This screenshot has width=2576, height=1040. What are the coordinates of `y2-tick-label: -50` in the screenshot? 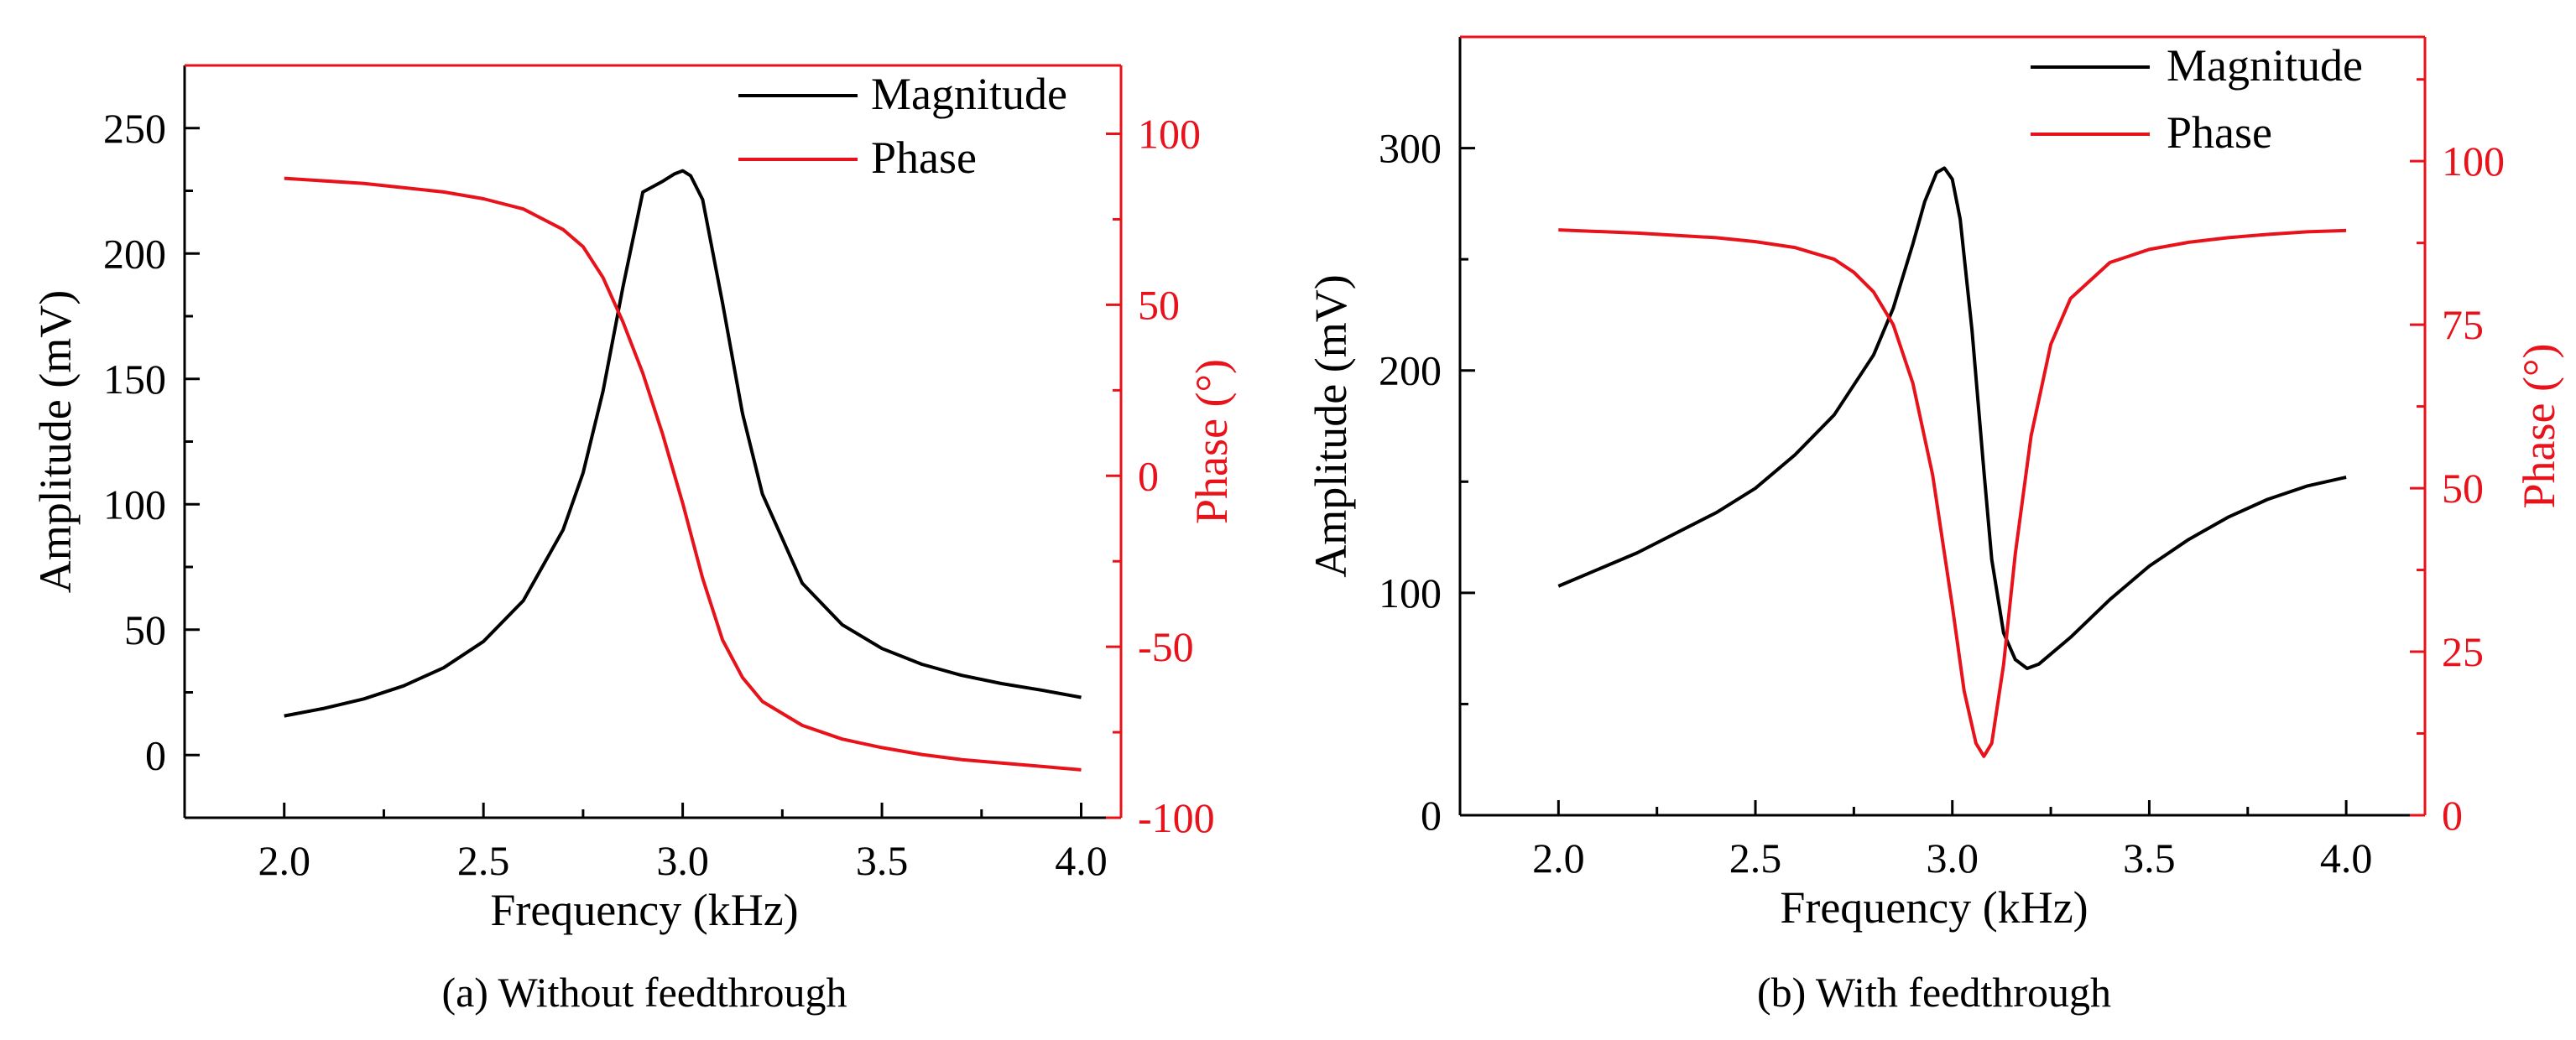 It's located at (1166, 646).